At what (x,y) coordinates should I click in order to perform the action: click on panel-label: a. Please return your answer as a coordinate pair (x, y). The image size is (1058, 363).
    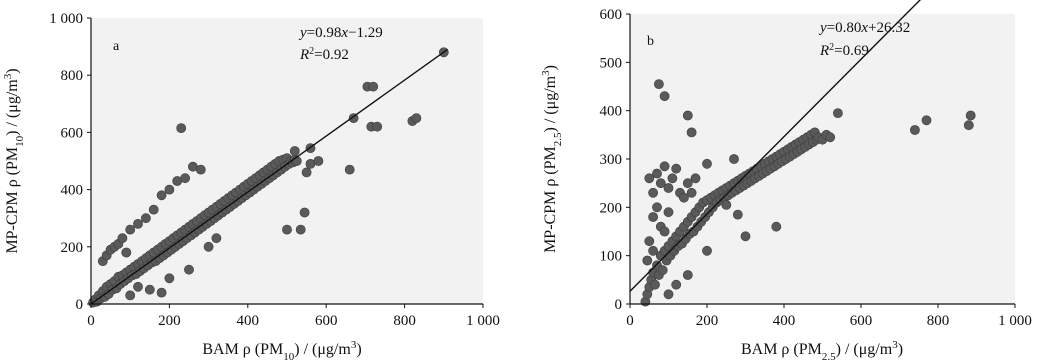
    Looking at the image, I should click on (116, 46).